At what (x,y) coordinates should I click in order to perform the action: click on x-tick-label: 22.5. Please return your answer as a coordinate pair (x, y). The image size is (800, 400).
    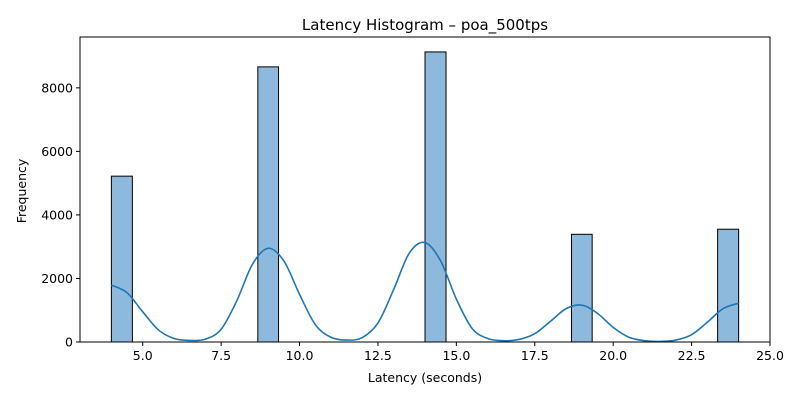
    Looking at the image, I should click on (692, 355).